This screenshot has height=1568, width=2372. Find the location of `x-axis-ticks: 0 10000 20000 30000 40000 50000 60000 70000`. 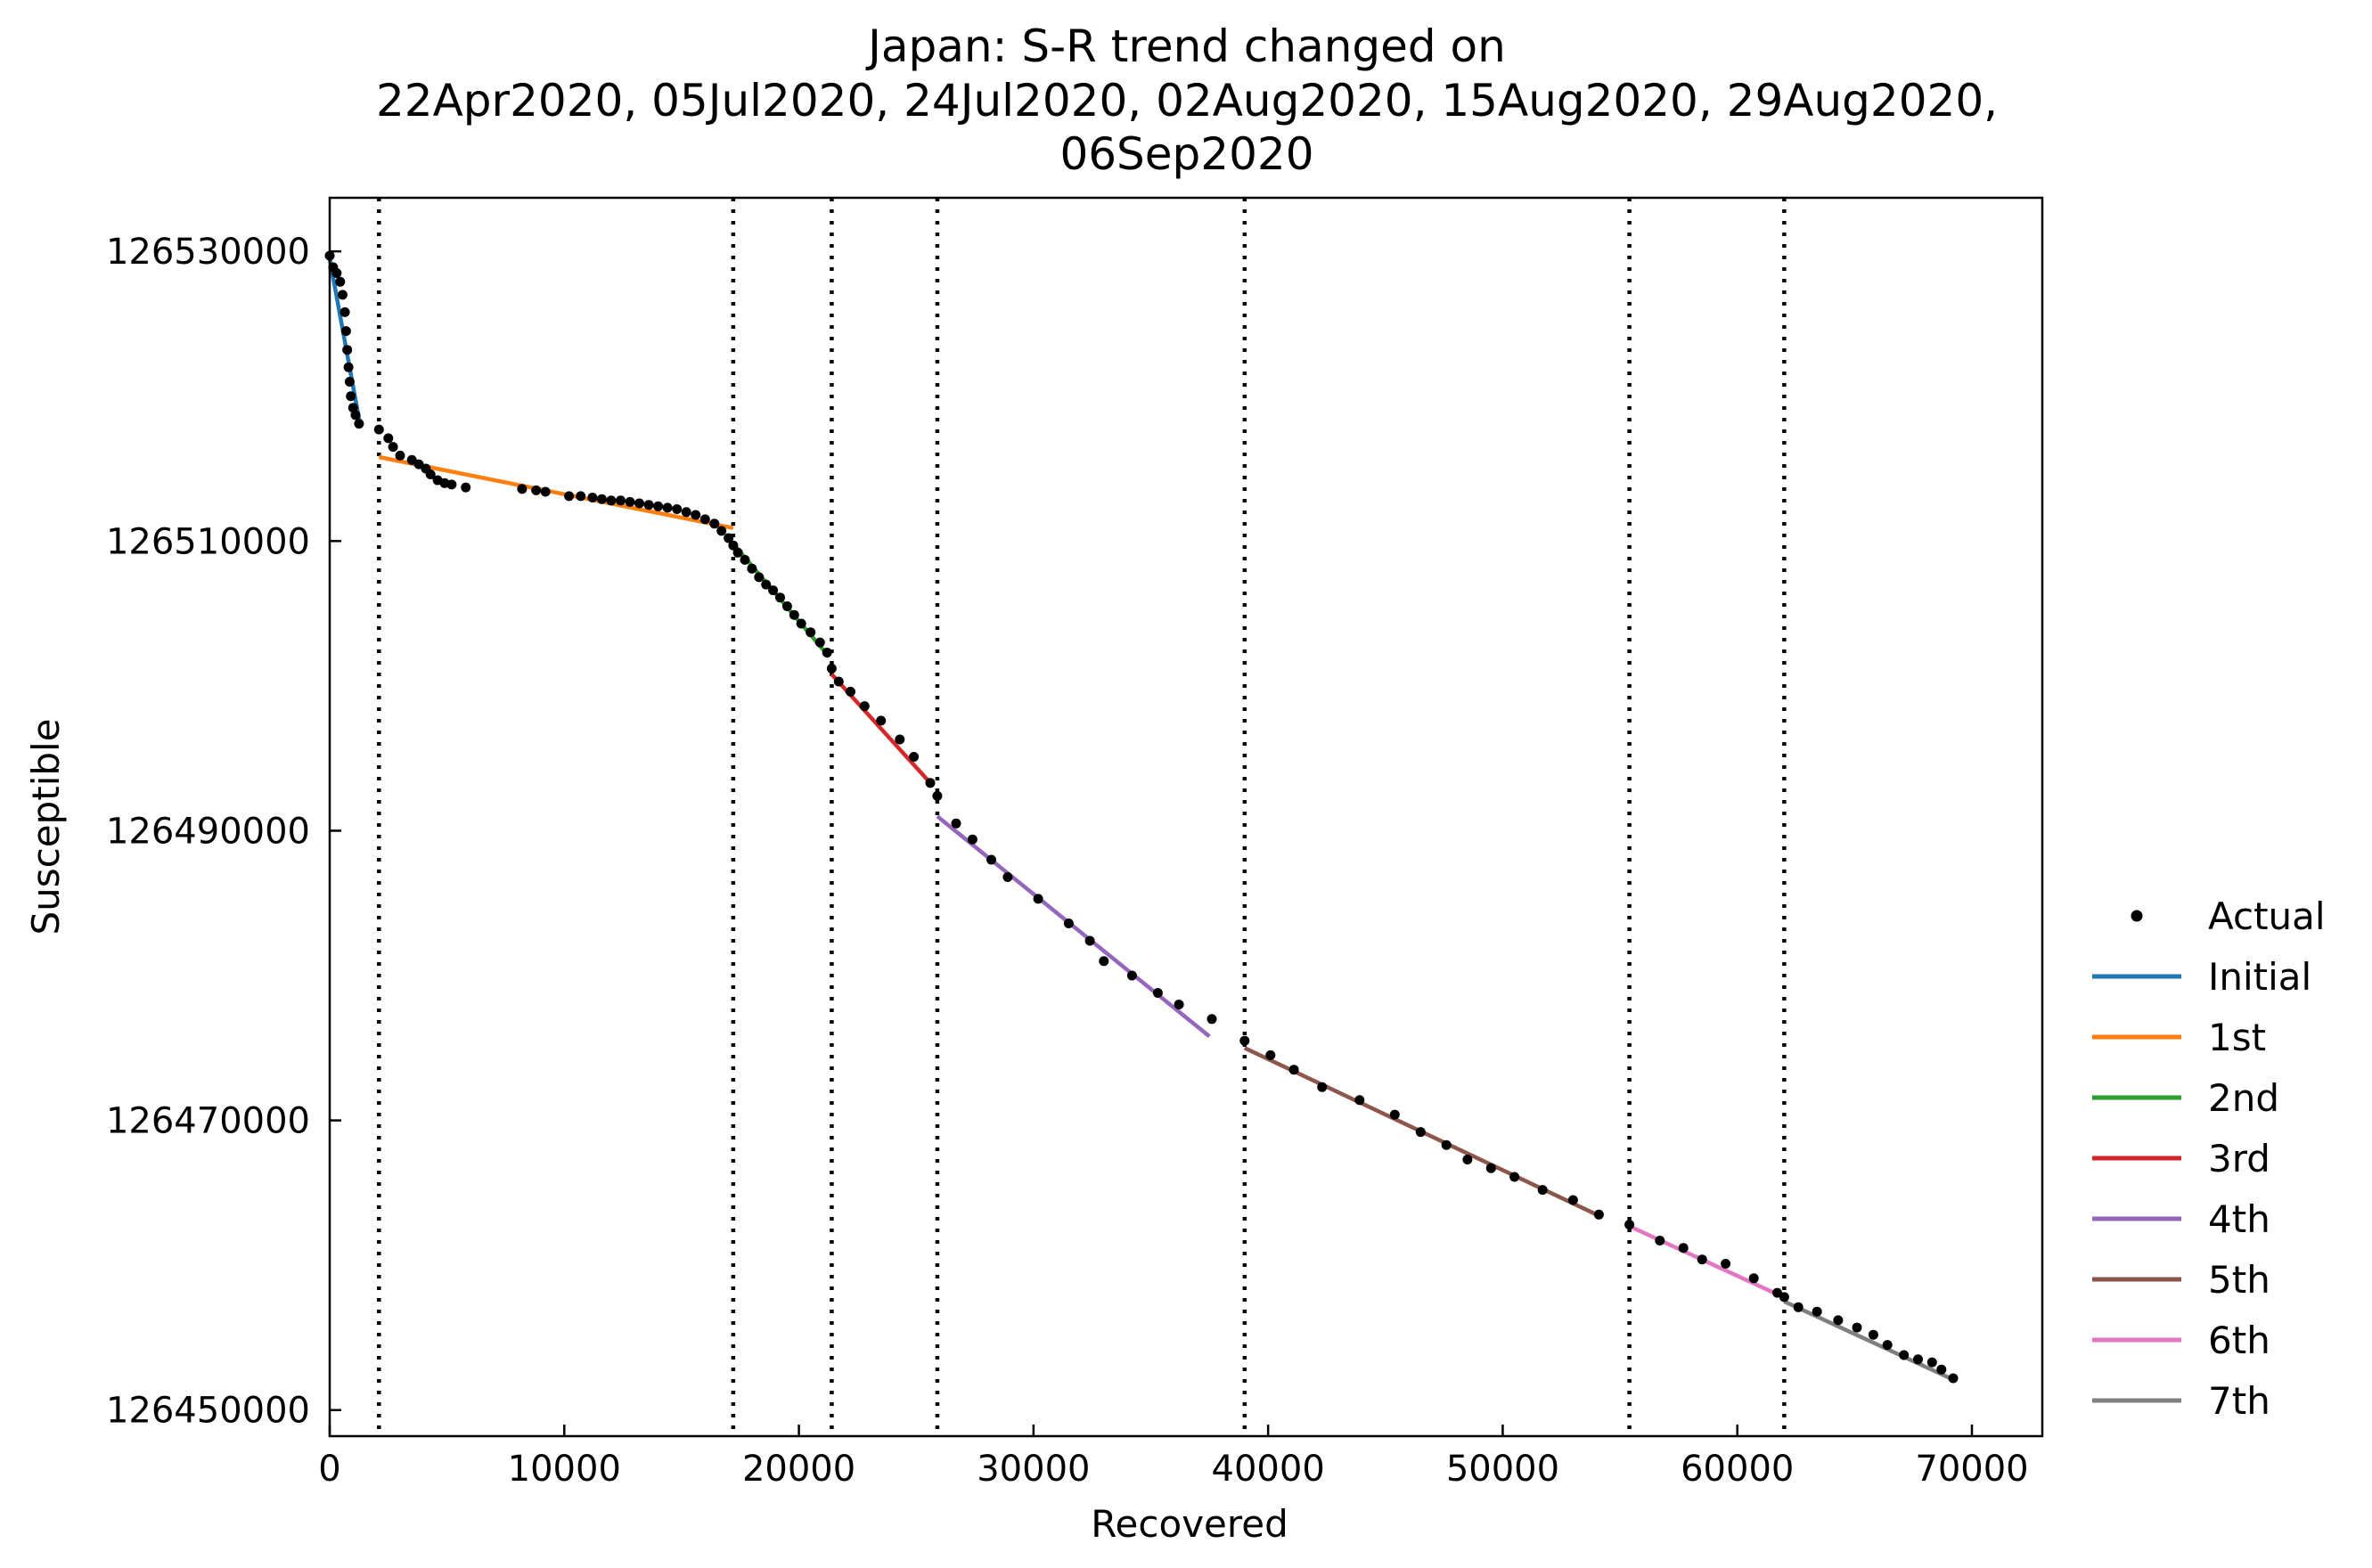

x-axis-ticks: 0 10000 20000 30000 40000 50000 60000 70000 is located at coordinates (1173, 1457).